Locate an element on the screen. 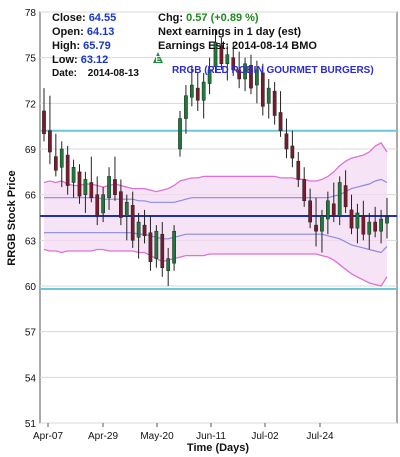 The width and height of the screenshot is (400, 457). x-axis-label: Time (Days) is located at coordinates (218, 448).